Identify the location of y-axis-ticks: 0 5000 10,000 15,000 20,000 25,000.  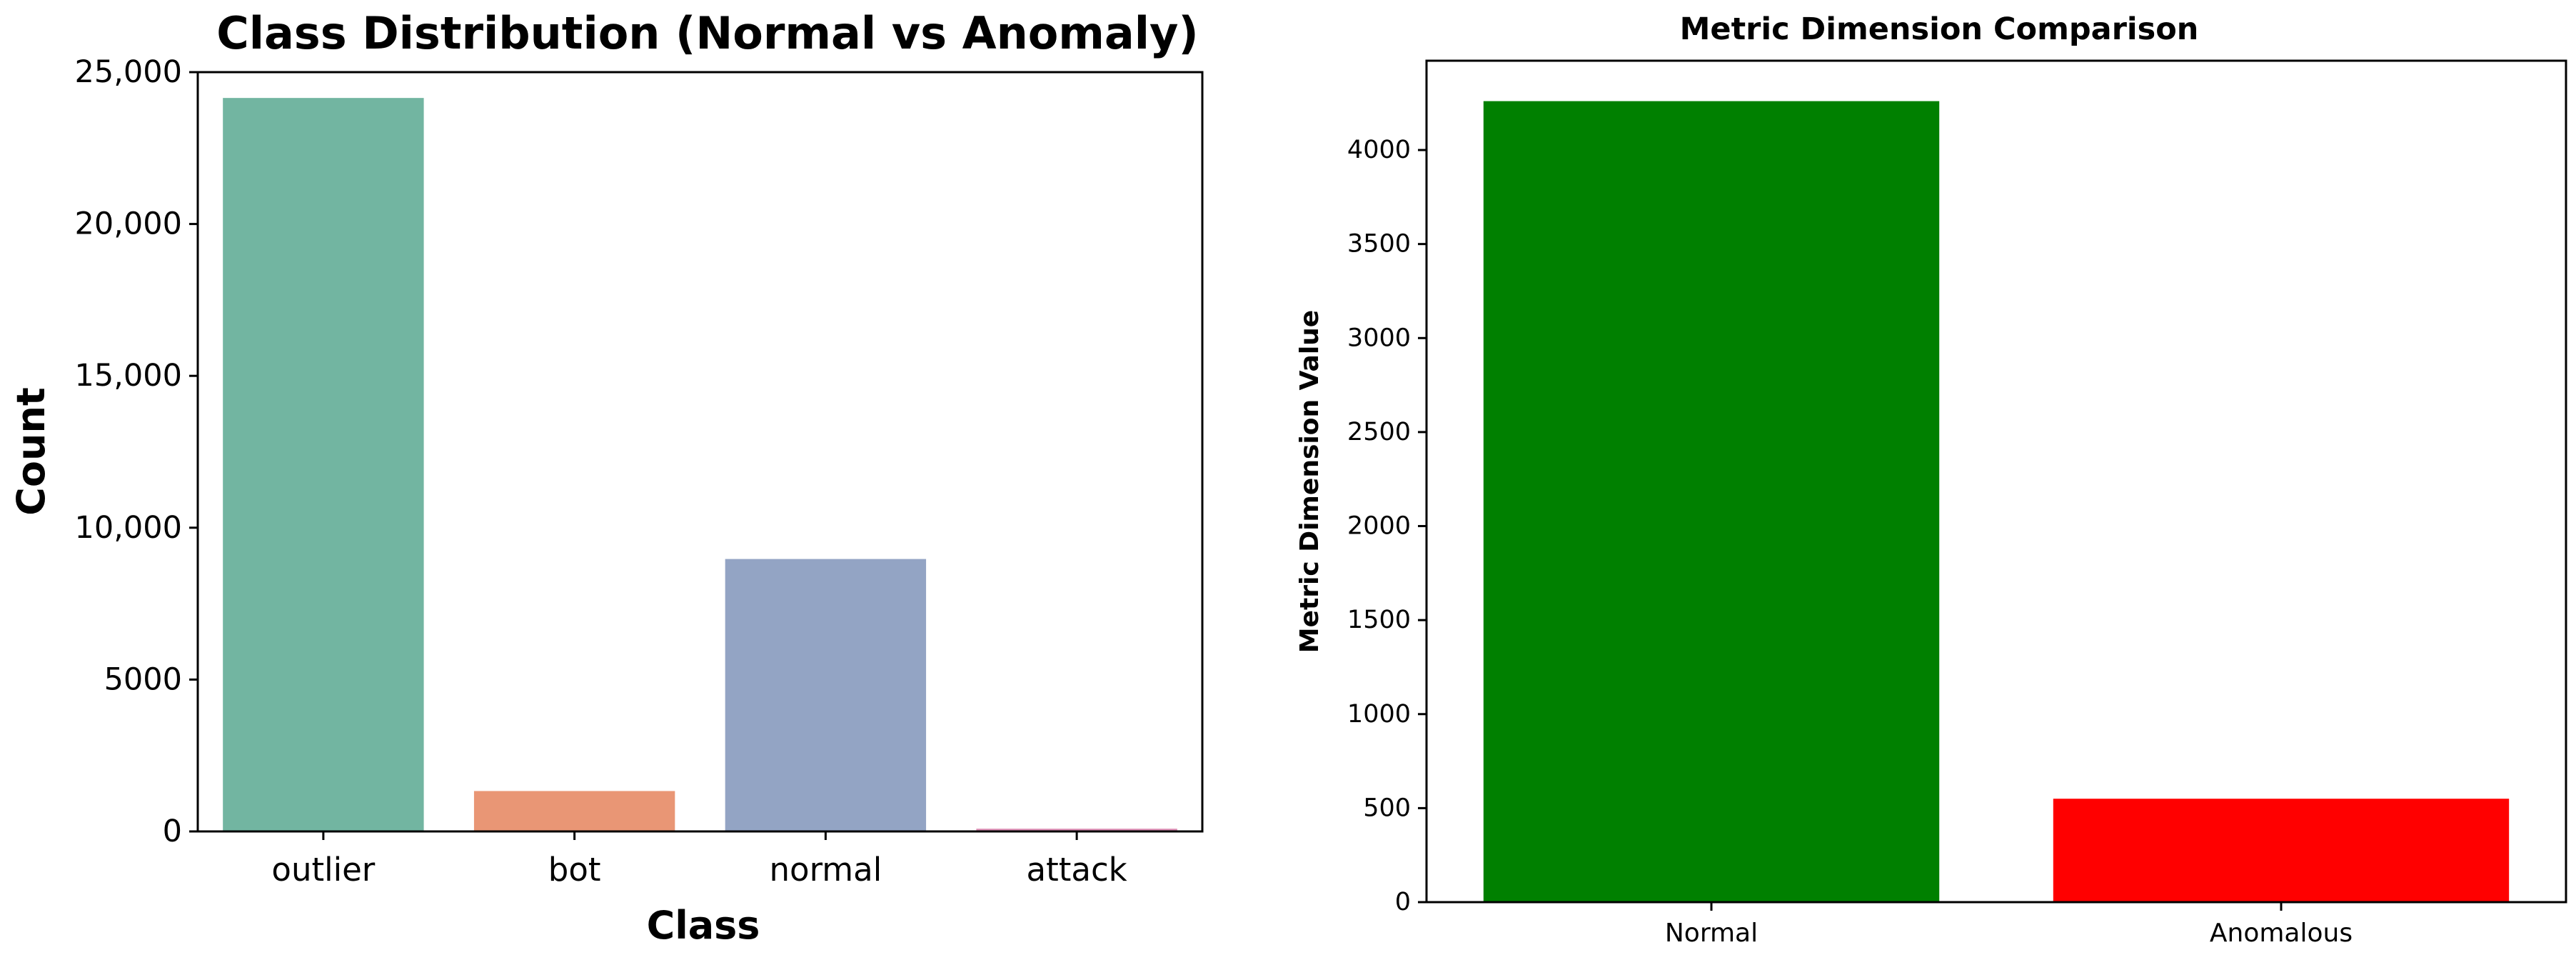
(136, 451).